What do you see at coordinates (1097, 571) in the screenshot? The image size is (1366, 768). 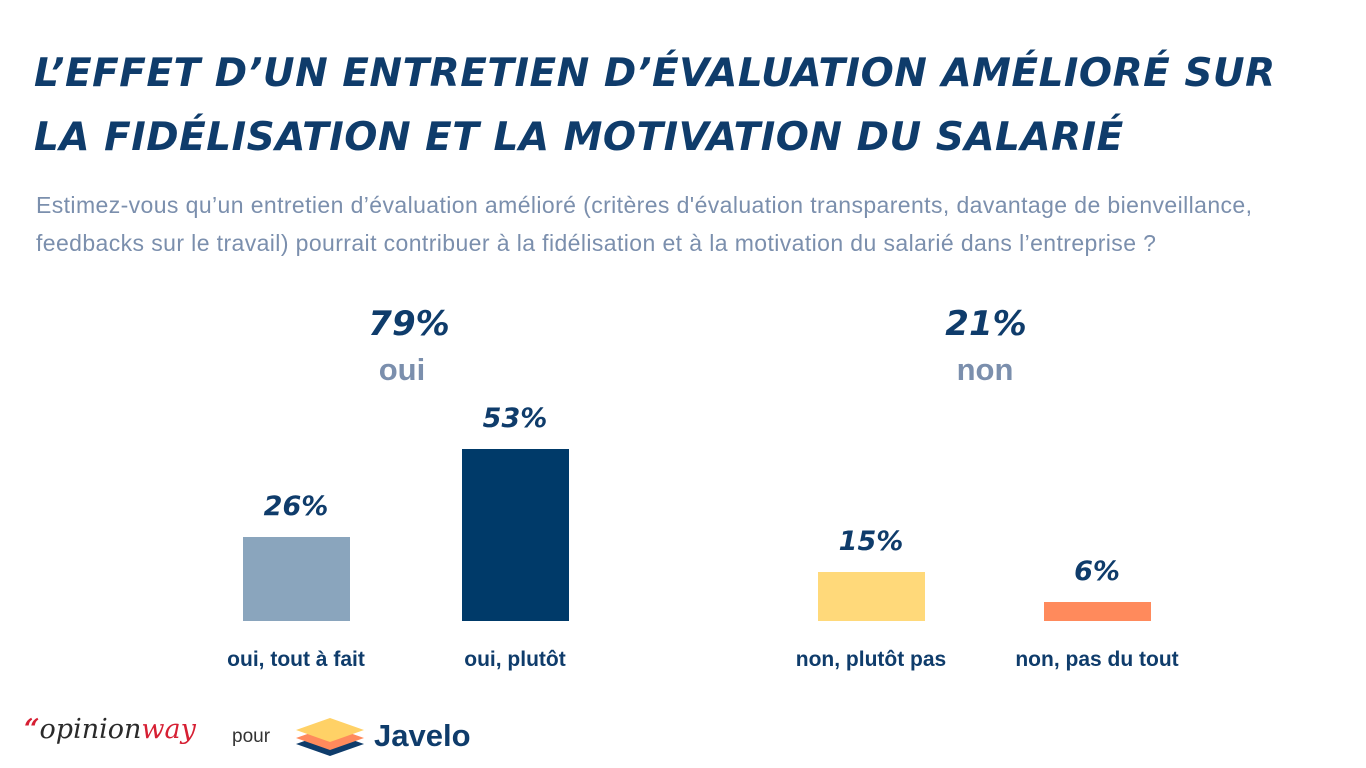 I see `bar-value-label: 6%` at bounding box center [1097, 571].